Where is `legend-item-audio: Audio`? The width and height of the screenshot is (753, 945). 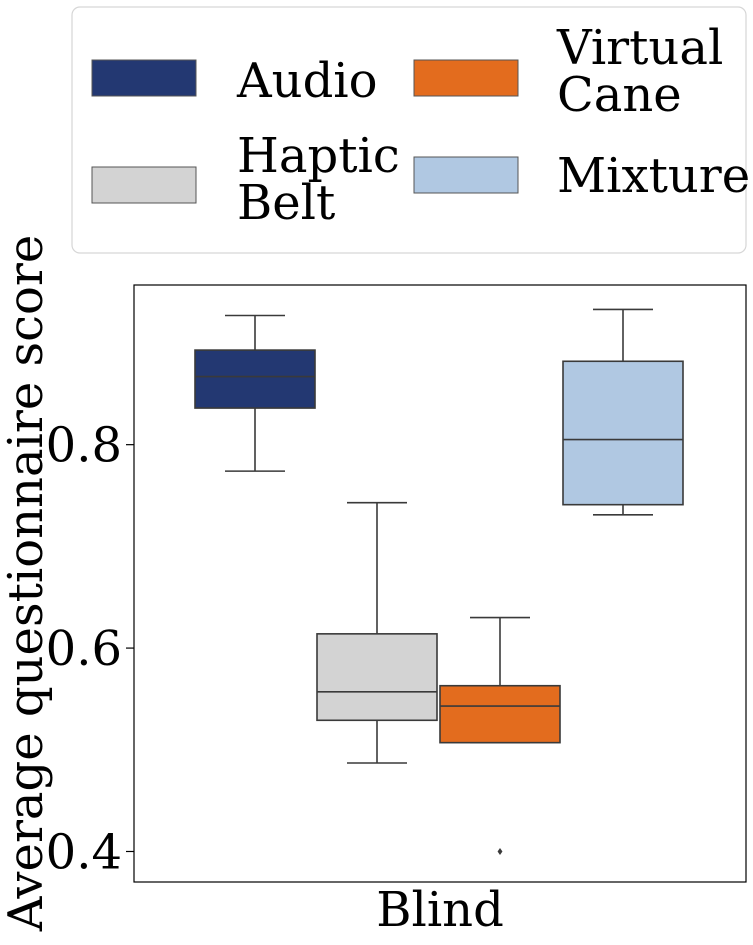
legend-item-audio: Audio is located at coordinates (234, 81).